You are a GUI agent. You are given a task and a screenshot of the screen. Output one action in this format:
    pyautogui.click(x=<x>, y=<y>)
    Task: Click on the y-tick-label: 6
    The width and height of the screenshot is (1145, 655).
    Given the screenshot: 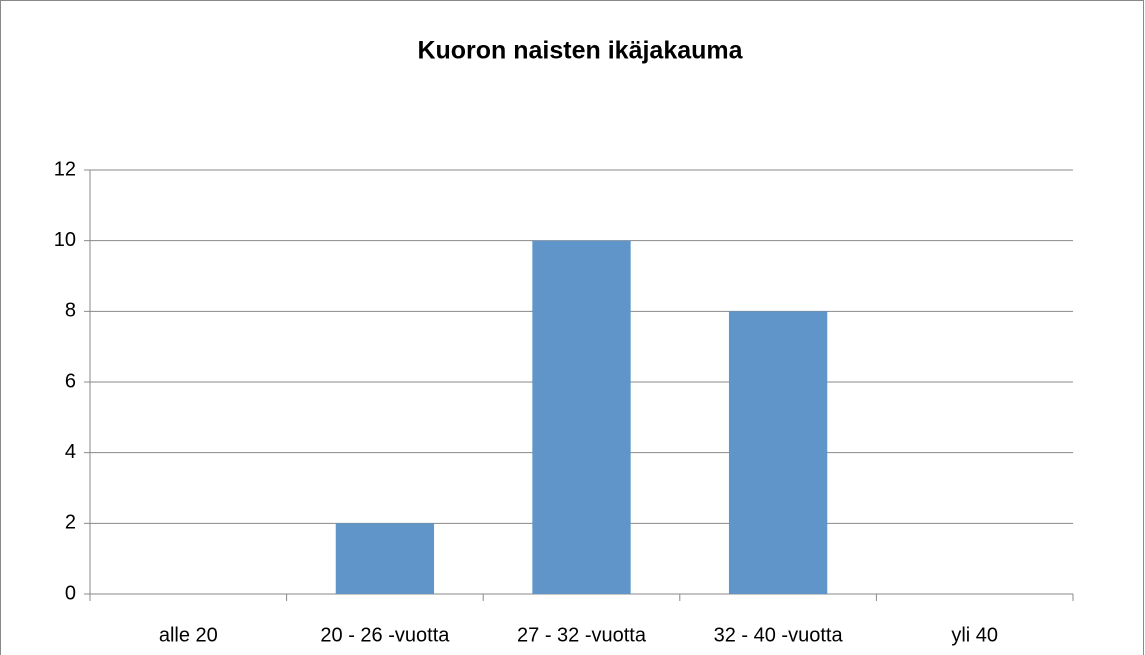 What is the action you would take?
    pyautogui.click(x=70, y=381)
    